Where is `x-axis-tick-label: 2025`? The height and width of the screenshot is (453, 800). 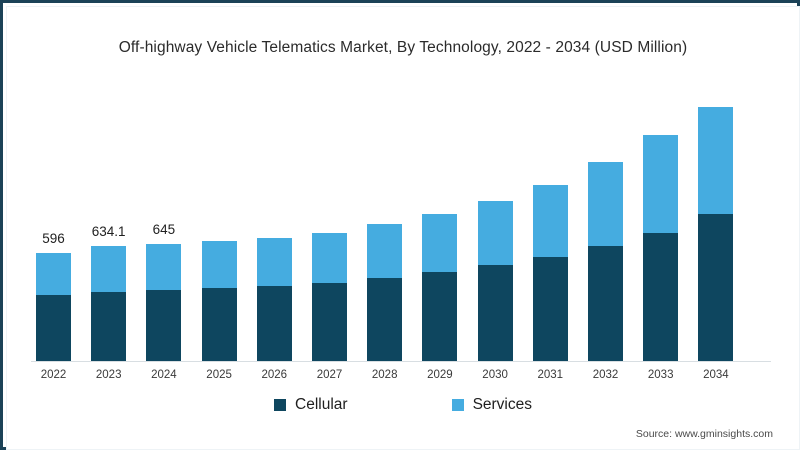 x-axis-tick-label: 2025 is located at coordinates (219, 375).